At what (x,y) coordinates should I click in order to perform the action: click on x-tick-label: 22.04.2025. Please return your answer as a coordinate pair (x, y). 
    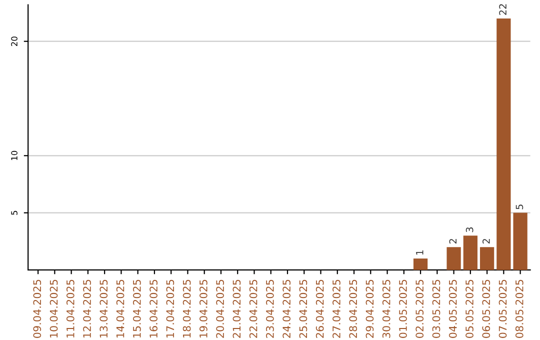
    Looking at the image, I should click on (253, 309).